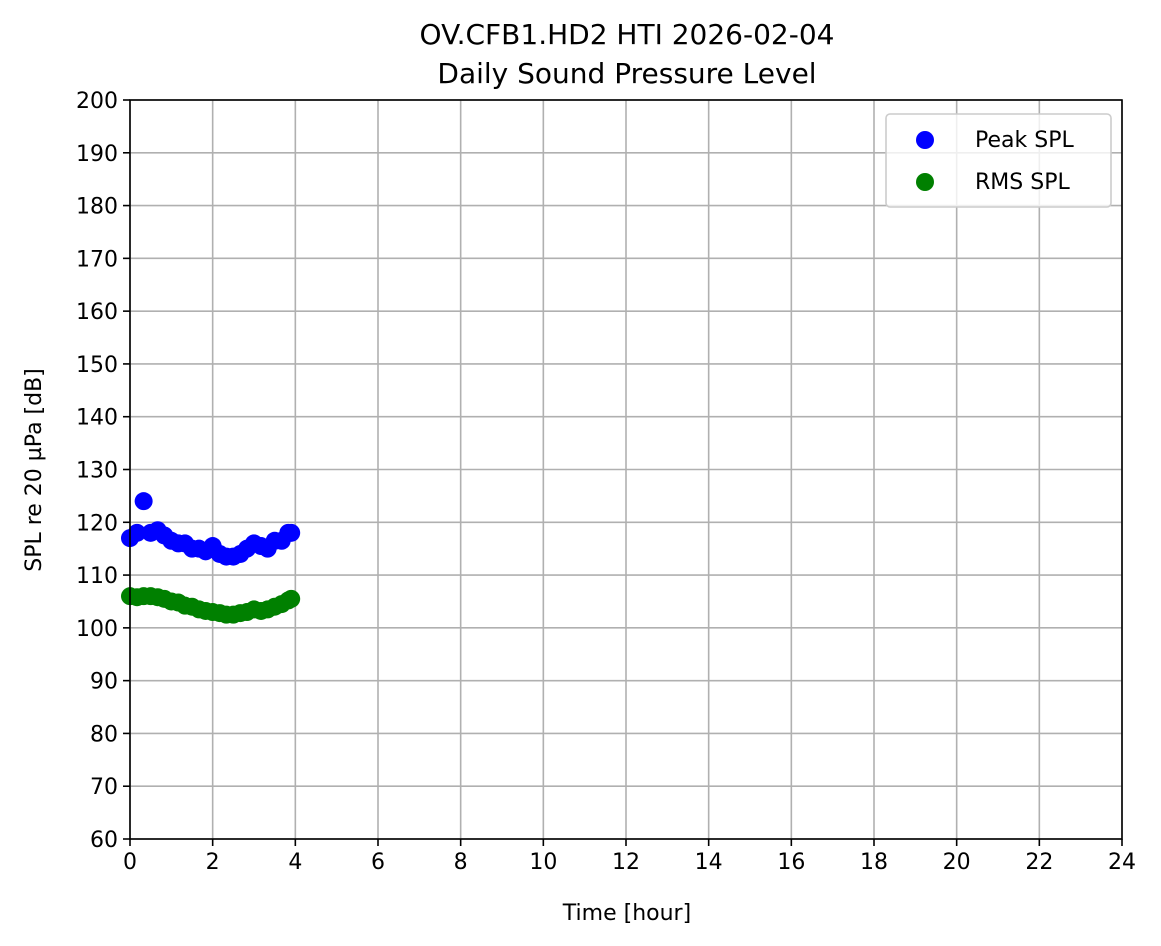  Describe the element at coordinates (34, 470) in the screenshot. I see `y-axis-label: SPL re 20 µPa [dB]` at that location.